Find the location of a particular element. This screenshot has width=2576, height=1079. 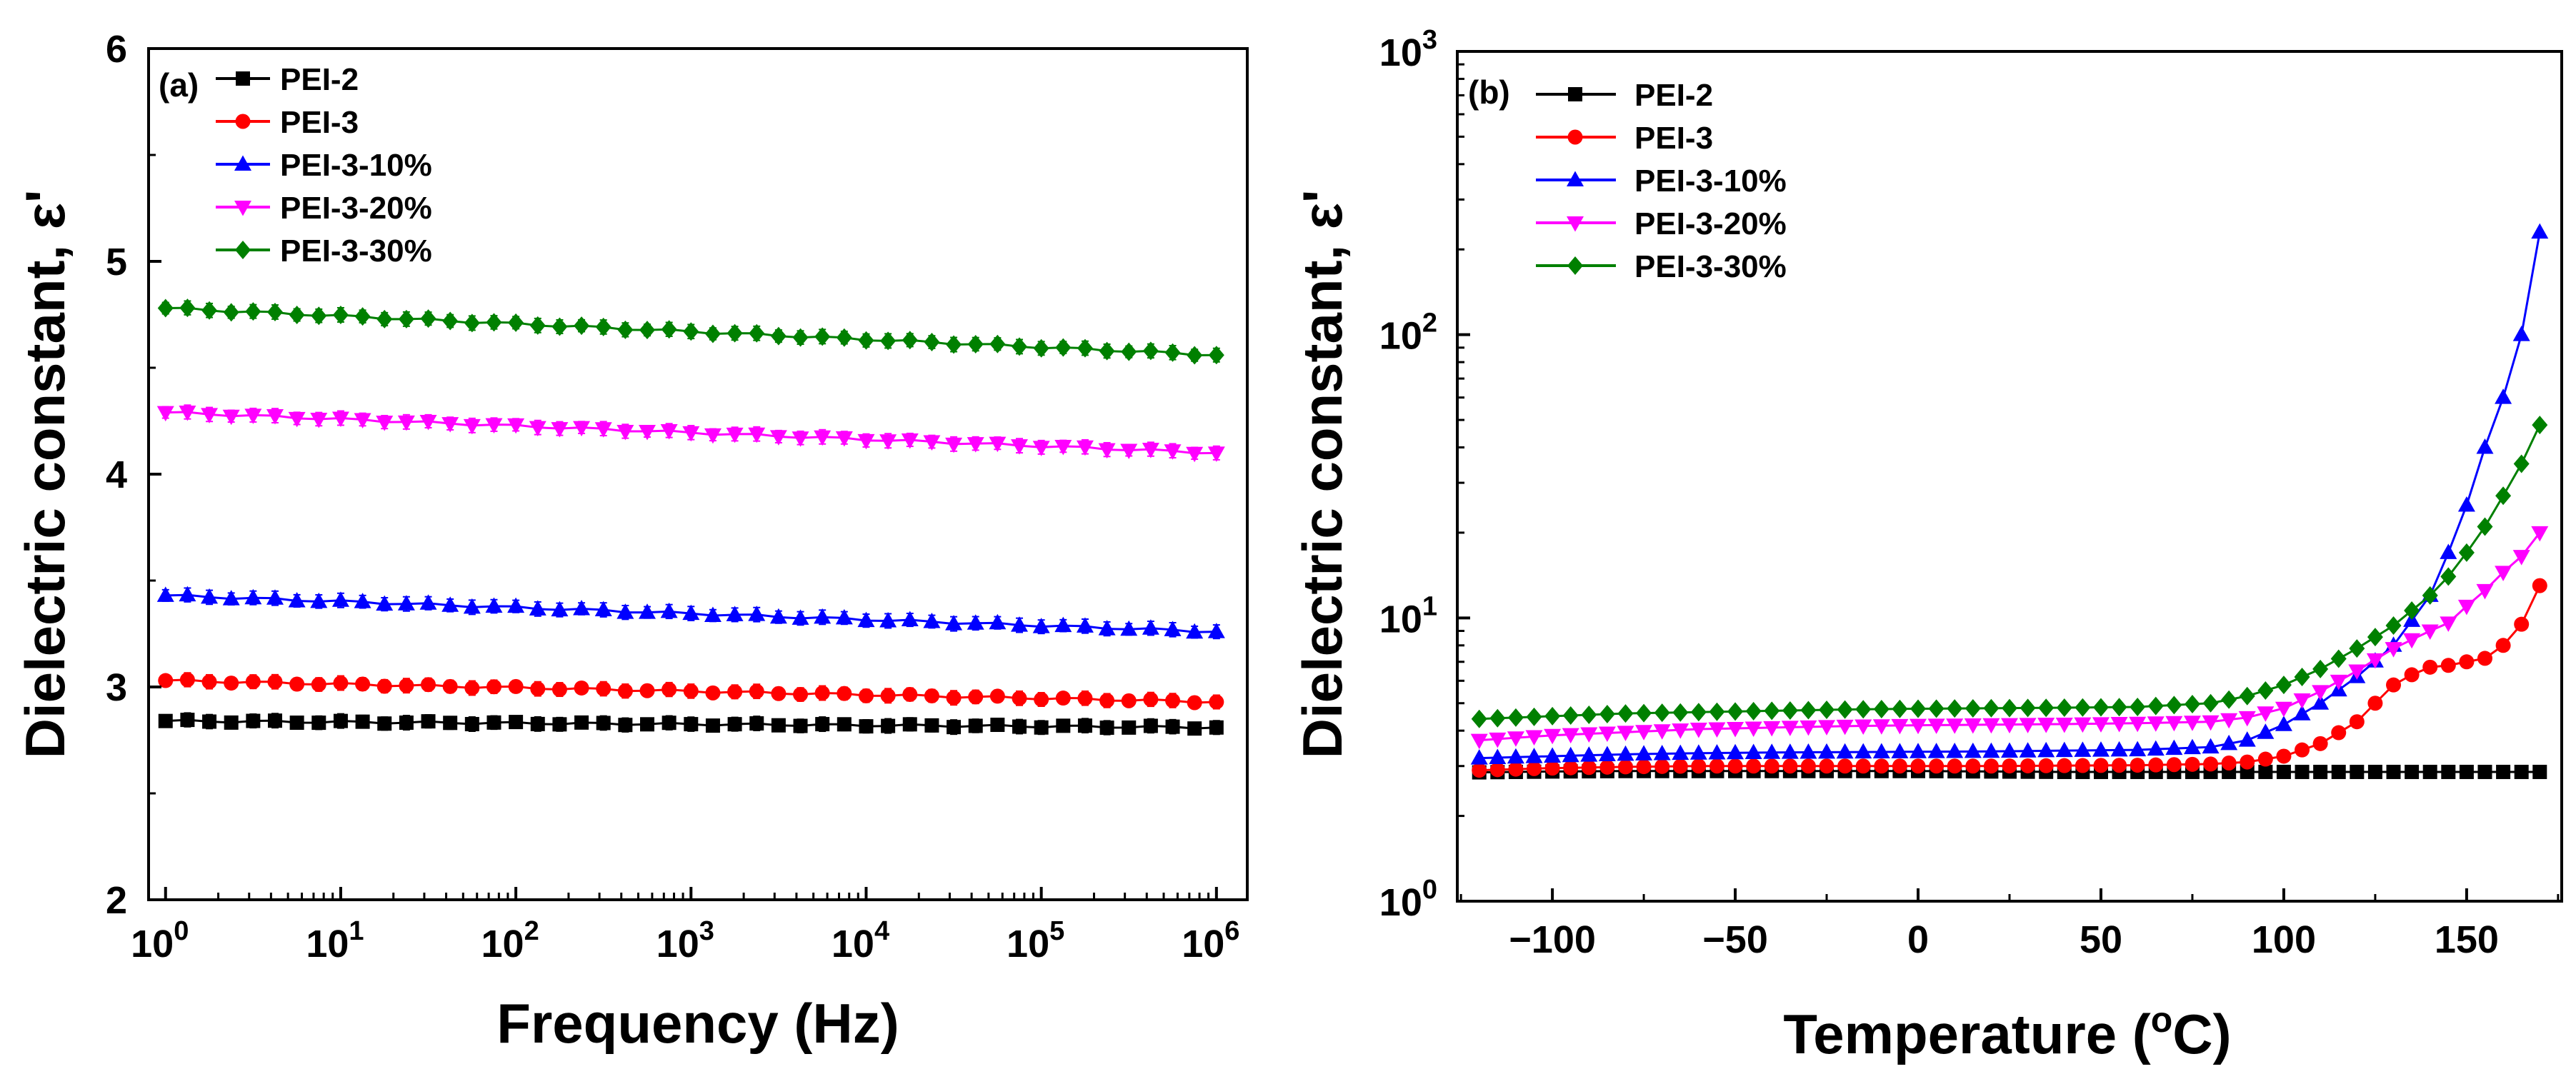

y-tick-label-a: 5 is located at coordinates (117, 262).